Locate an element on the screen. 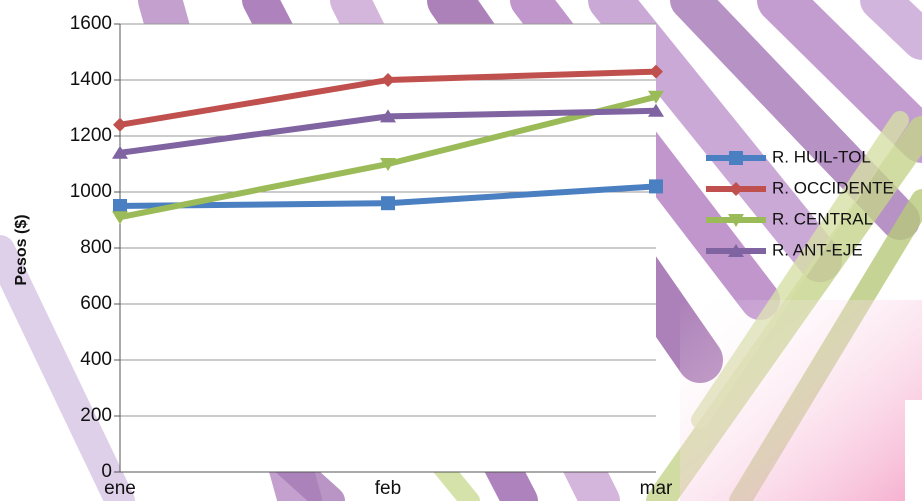  legend-item: R. CENTRAL is located at coordinates (789, 218).